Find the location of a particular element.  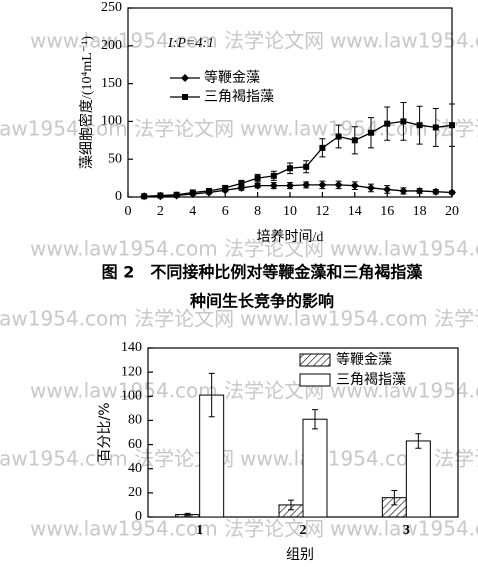

y-tick-label: 120 is located at coordinates (131, 371).